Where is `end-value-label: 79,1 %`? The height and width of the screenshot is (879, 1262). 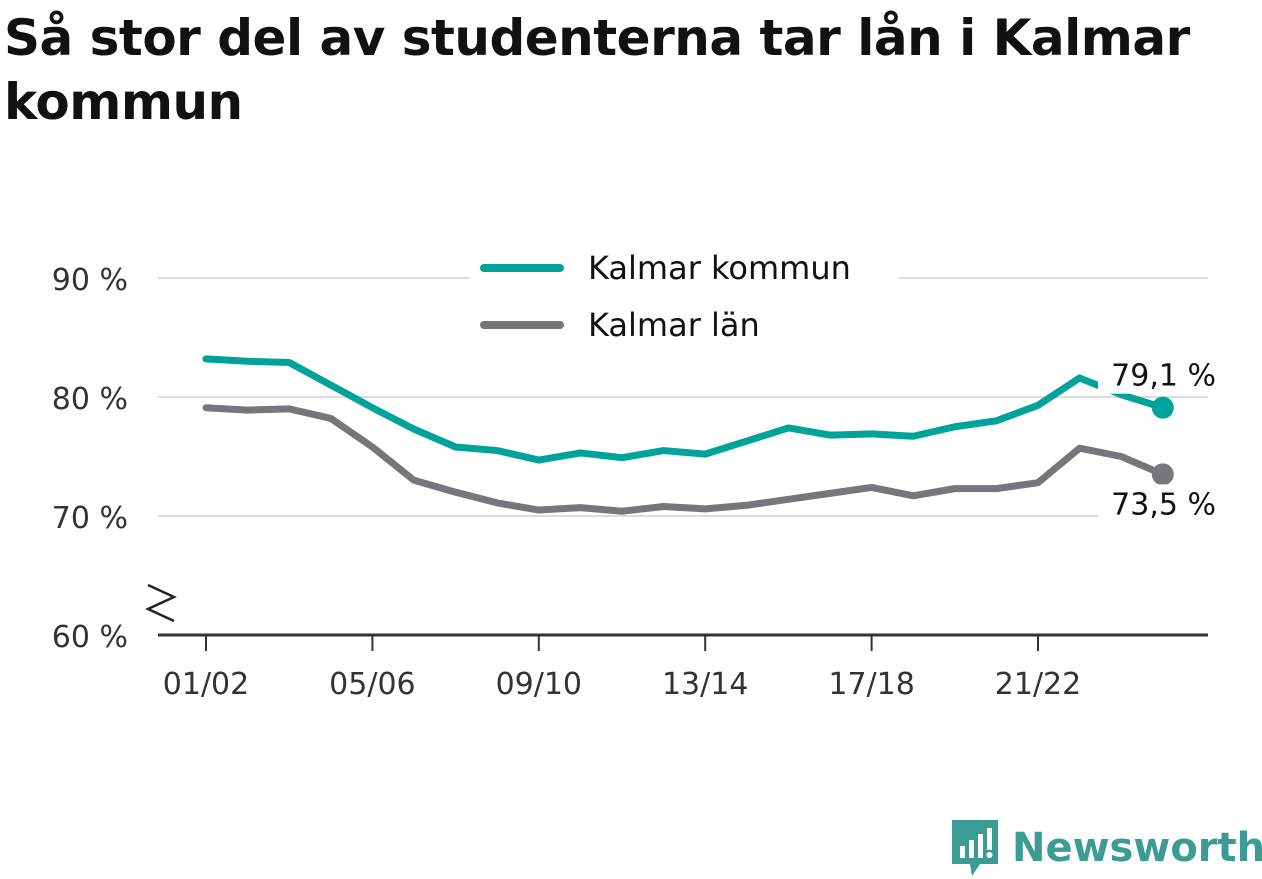 end-value-label: 79,1 % is located at coordinates (1163, 376).